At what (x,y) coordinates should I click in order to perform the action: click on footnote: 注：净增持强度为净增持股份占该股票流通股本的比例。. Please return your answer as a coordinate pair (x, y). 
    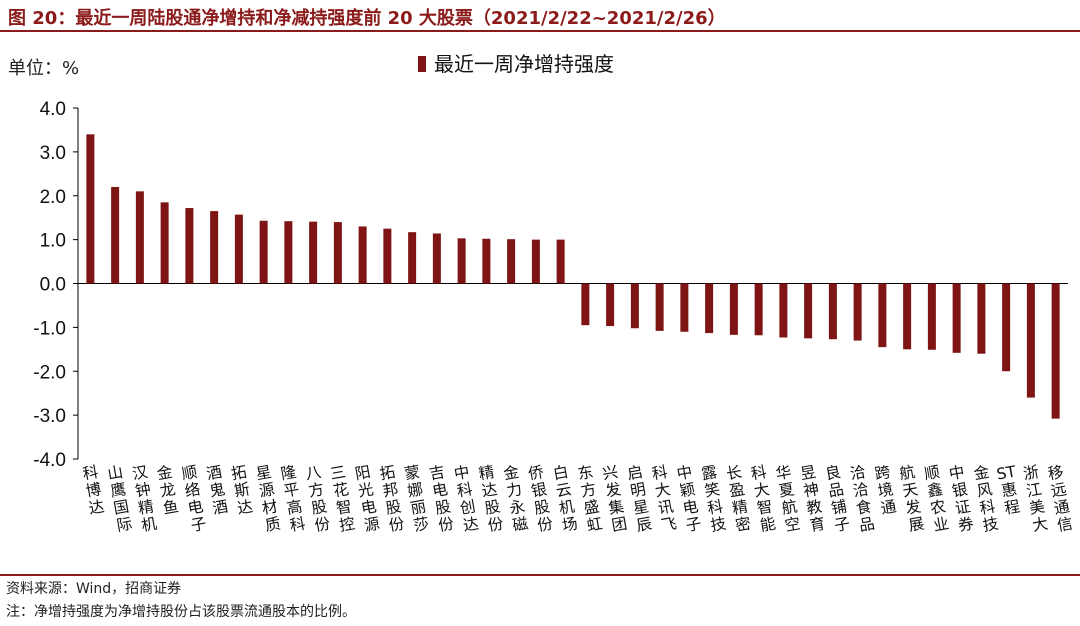
    Looking at the image, I should click on (181, 612).